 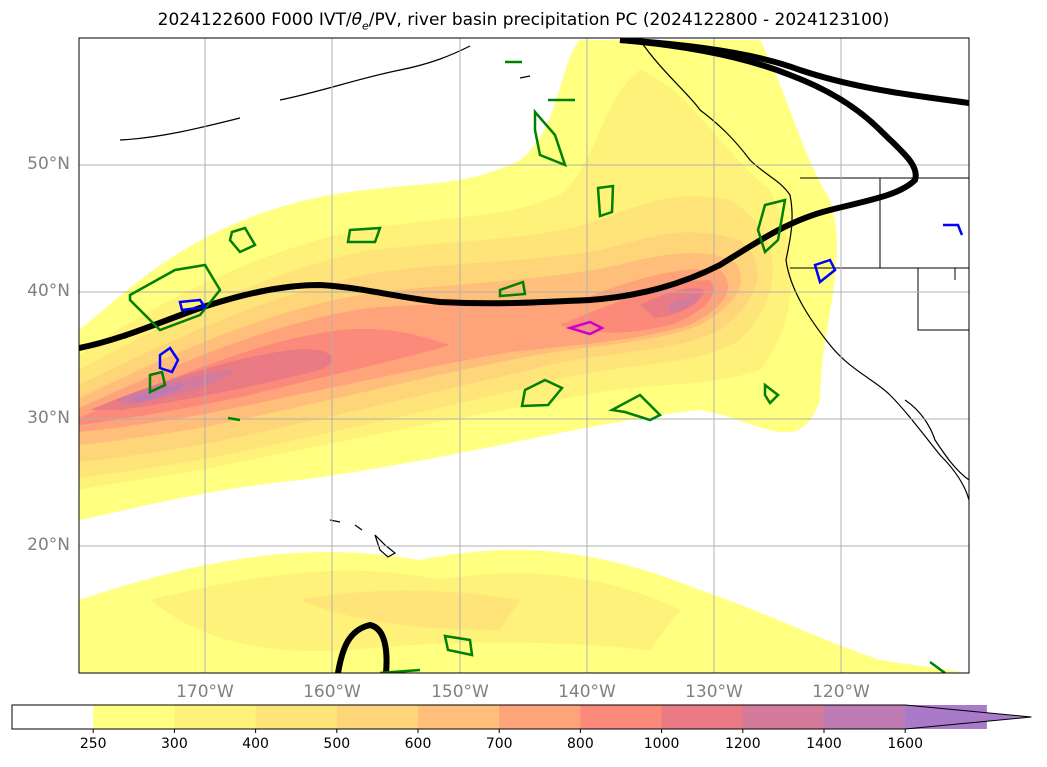 What do you see at coordinates (325, 93) in the screenshot?
I see `alaska-coast` at bounding box center [325, 93].